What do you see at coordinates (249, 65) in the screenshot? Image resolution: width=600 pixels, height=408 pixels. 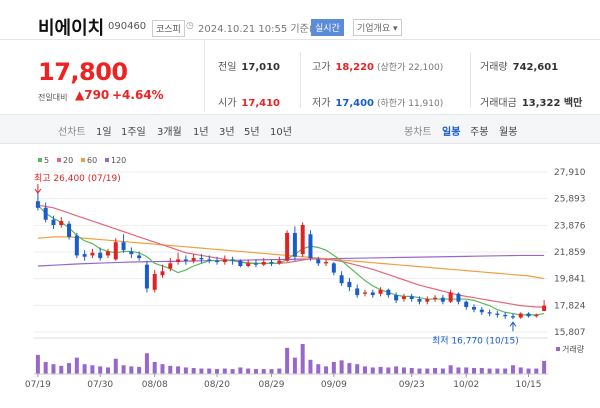 I see `stat-prev-close: 전일 17,010` at bounding box center [249, 65].